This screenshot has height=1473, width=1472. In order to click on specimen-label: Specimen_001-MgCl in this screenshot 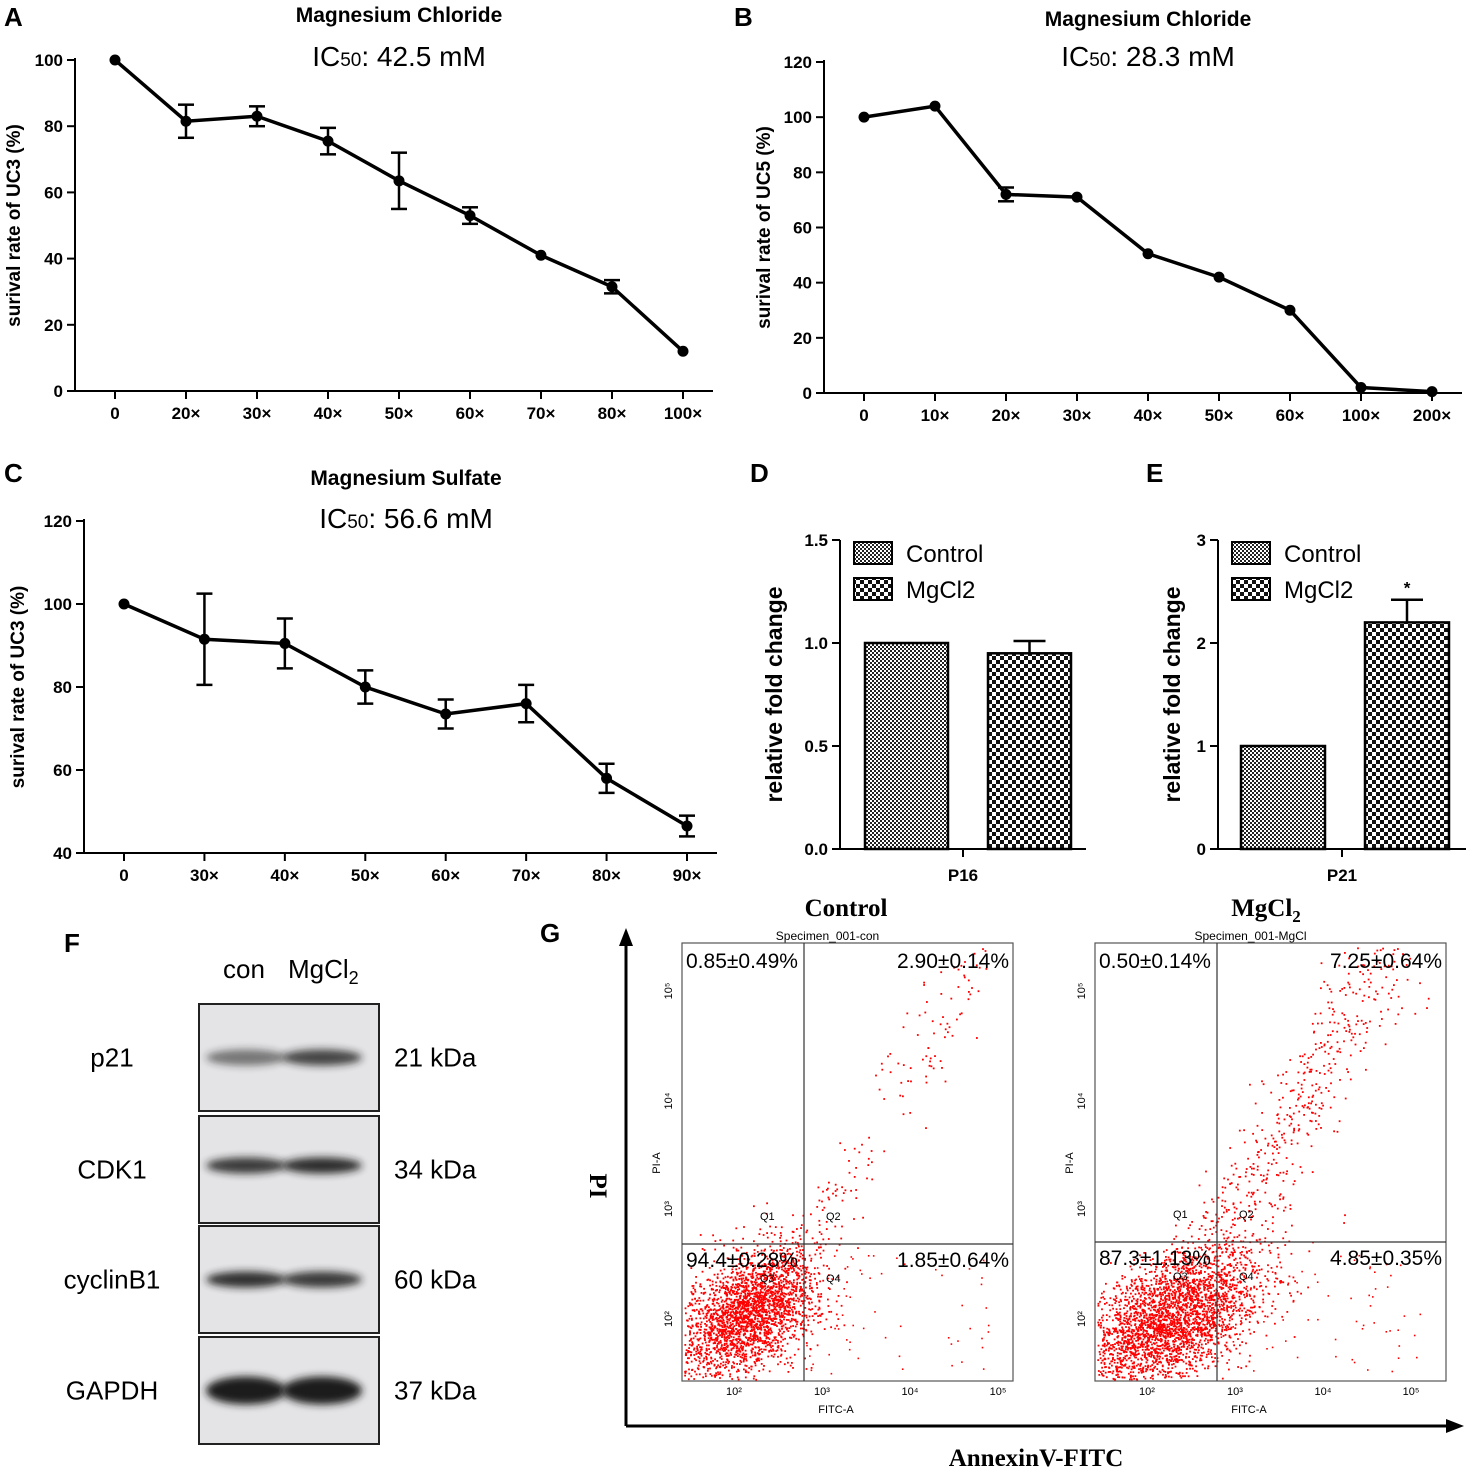, I will do `click(1250, 936)`.